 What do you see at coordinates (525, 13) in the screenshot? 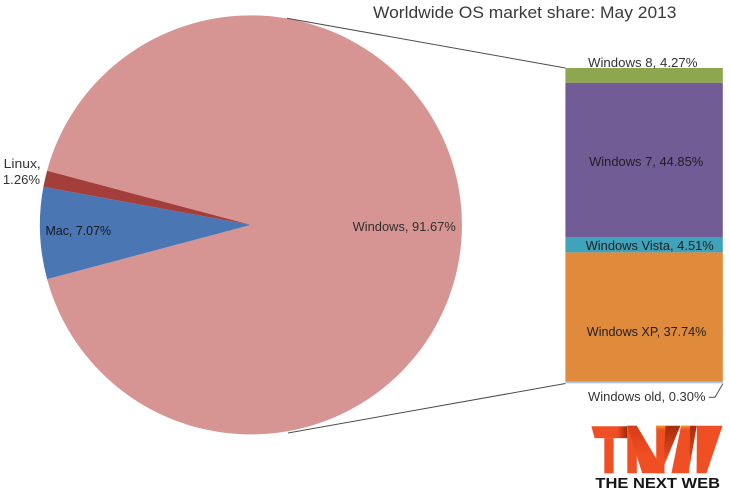
I see `svg-text:Worldwide OS market share: May: Worldwide OS market share: May 2013` at bounding box center [525, 13].